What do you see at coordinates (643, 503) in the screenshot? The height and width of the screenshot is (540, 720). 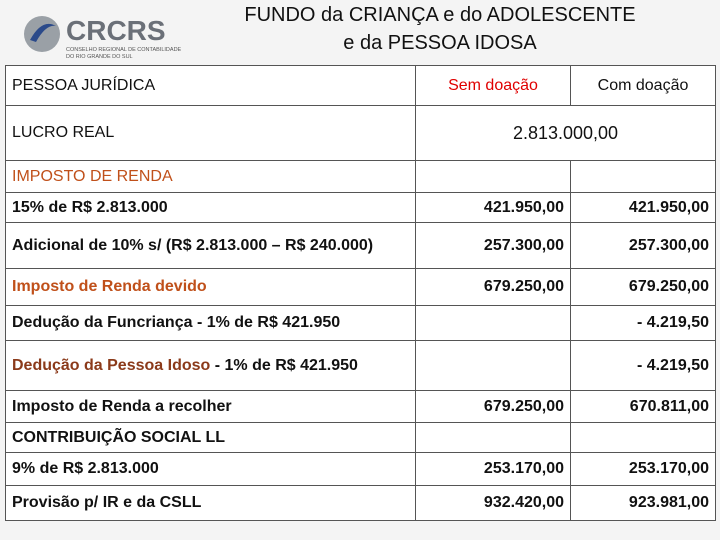 I see `cell: 923.981,00` at bounding box center [643, 503].